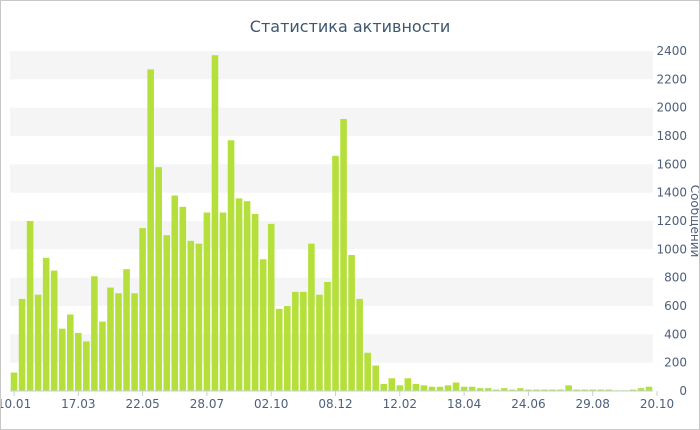  What do you see at coordinates (400, 404) in the screenshot?
I see `x-tick-label: 12.02` at bounding box center [400, 404].